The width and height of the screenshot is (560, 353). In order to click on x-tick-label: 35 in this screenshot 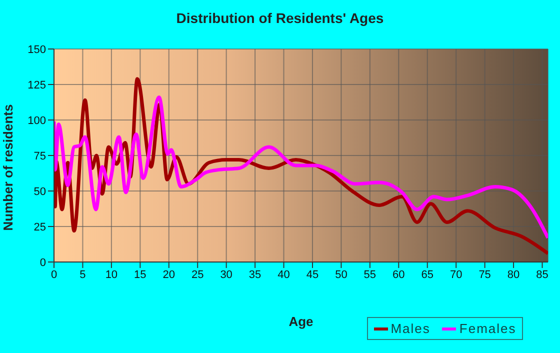, I will do `click(255, 274)`.